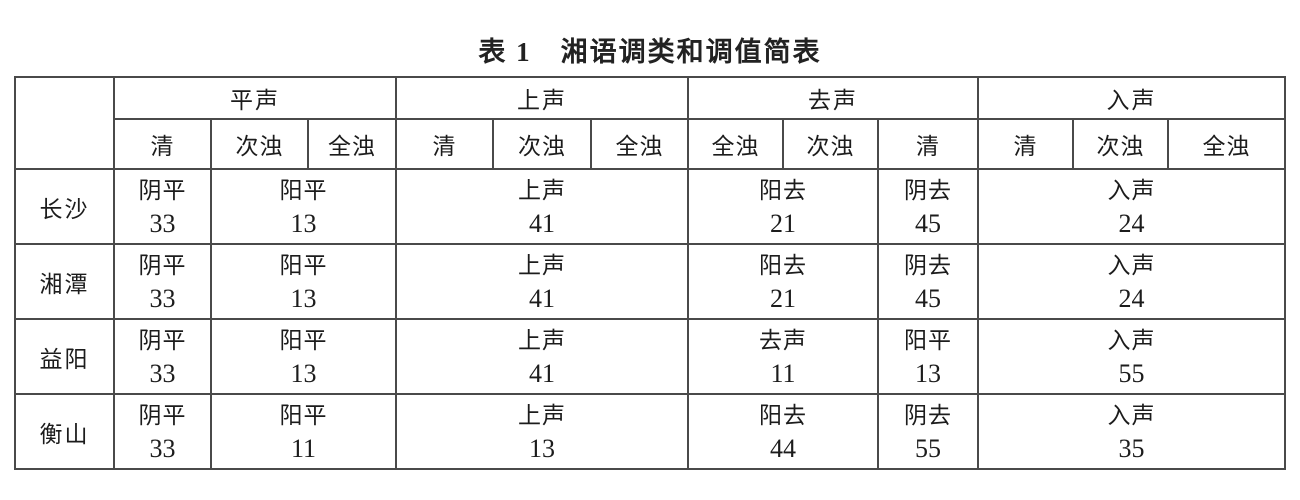 The height and width of the screenshot is (500, 1300). I want to click on city-cell: 衡山, so click(64, 431).